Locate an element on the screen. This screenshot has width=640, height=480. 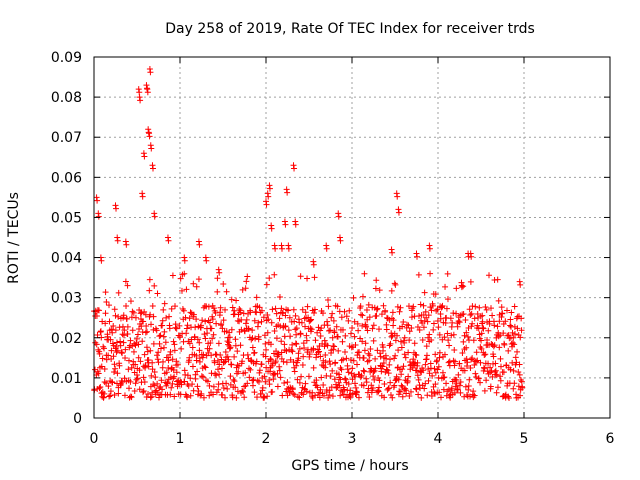
y-tick-label: 0.08 is located at coordinates (66, 98).